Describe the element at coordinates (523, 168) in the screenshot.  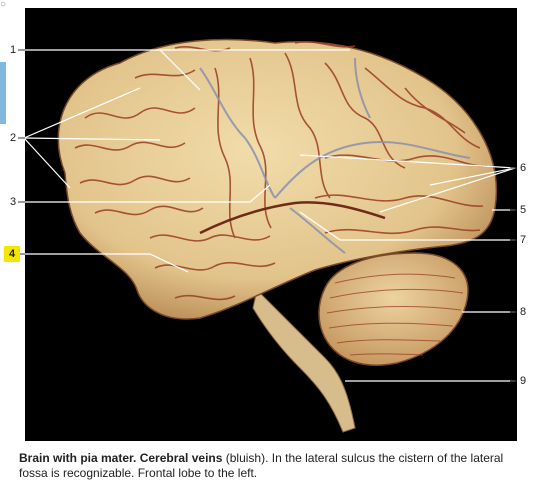
I see `label-6: 6` at that location.